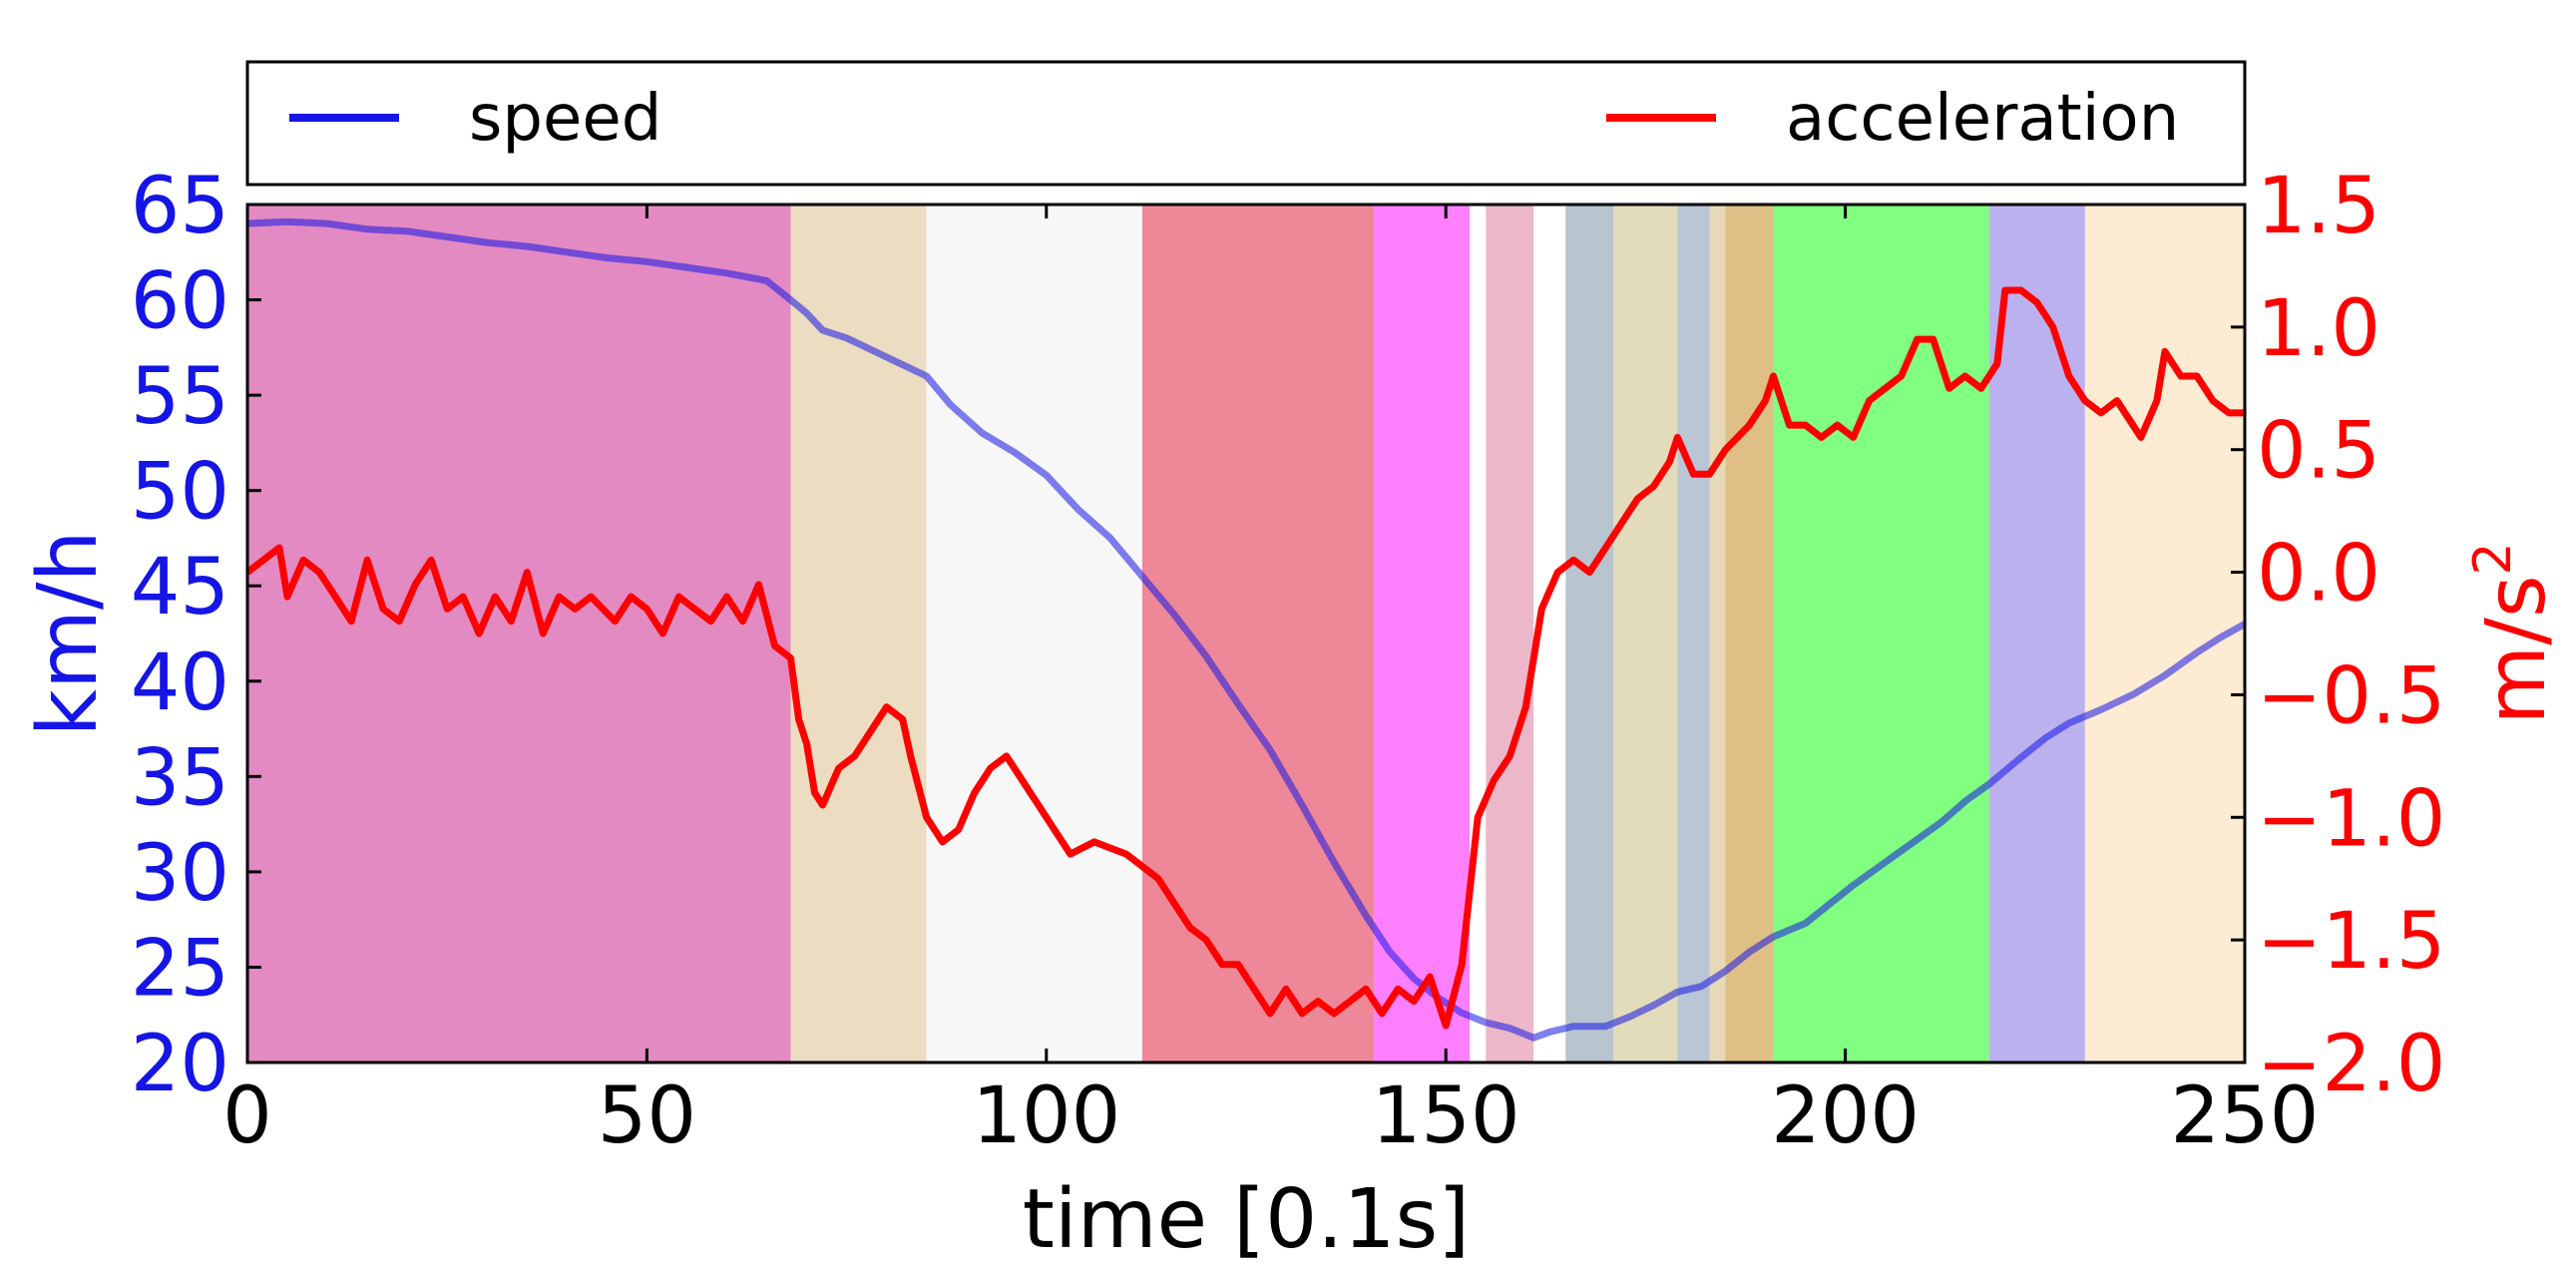 This screenshot has width=2576, height=1273. I want to click on y-right-tick-label: −0.5, so click(2351, 696).